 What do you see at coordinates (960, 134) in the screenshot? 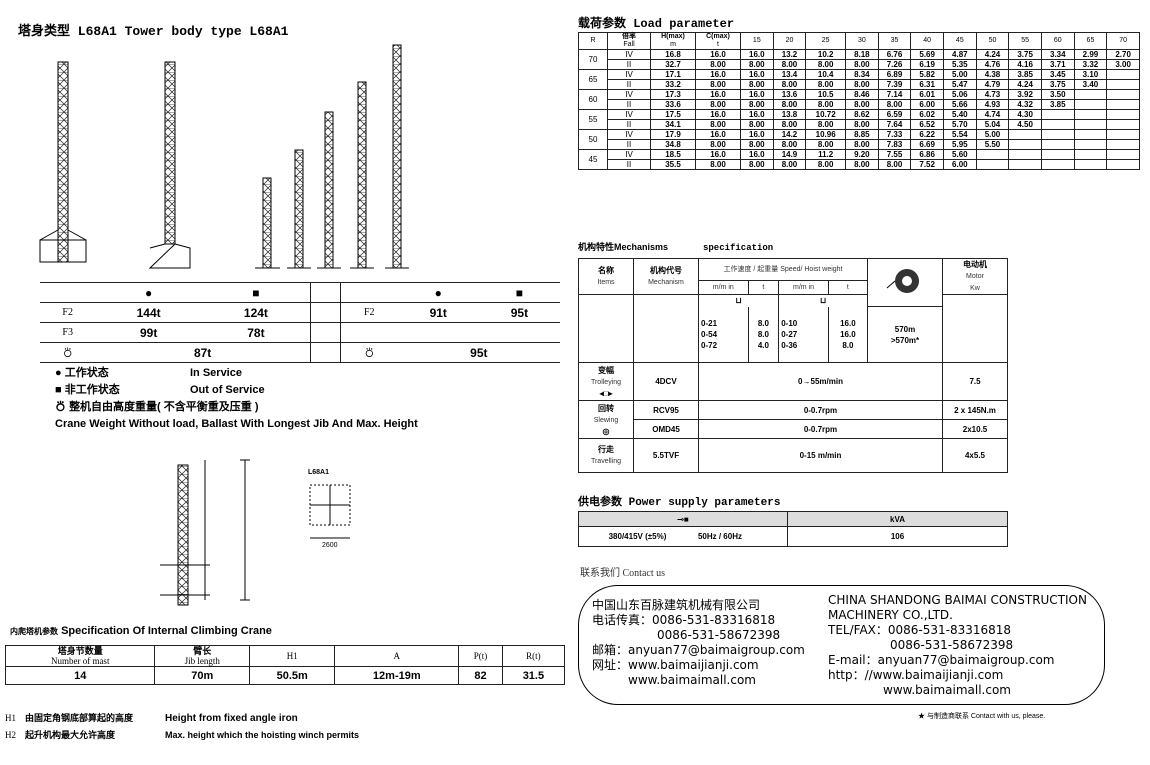
I see `cell: 5.54` at bounding box center [960, 134].